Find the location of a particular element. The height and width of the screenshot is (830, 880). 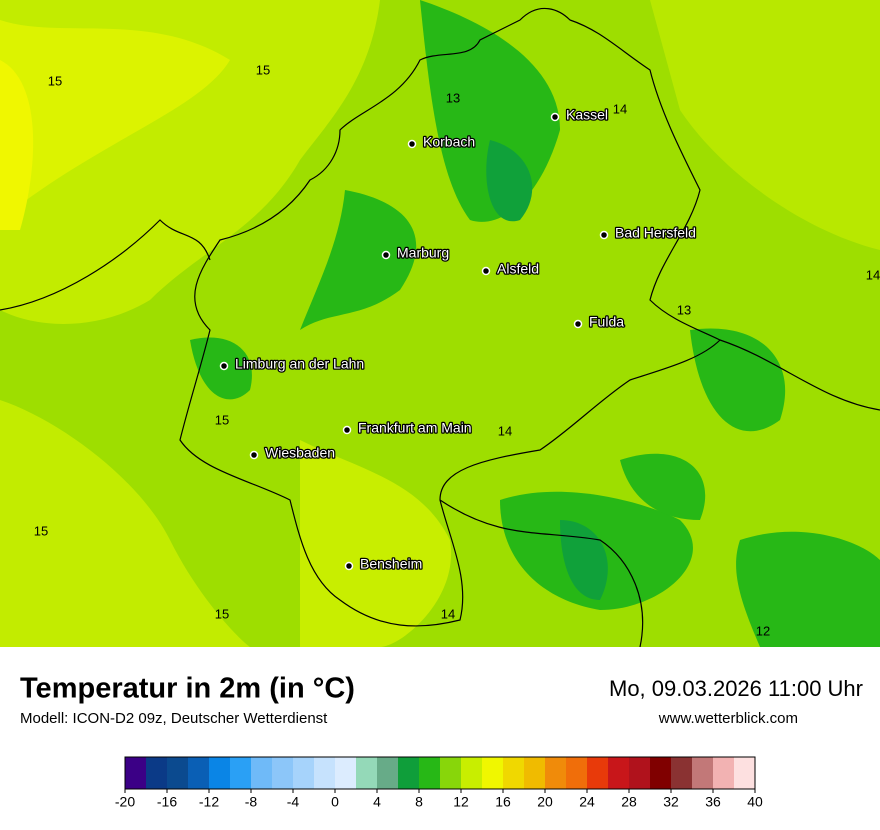

colorbar-tick-label: -4 is located at coordinates (293, 802).